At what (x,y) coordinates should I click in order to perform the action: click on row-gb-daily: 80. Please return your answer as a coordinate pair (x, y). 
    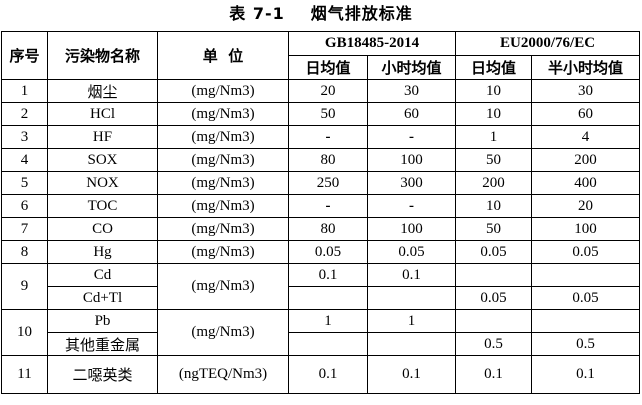
    Looking at the image, I should click on (328, 160).